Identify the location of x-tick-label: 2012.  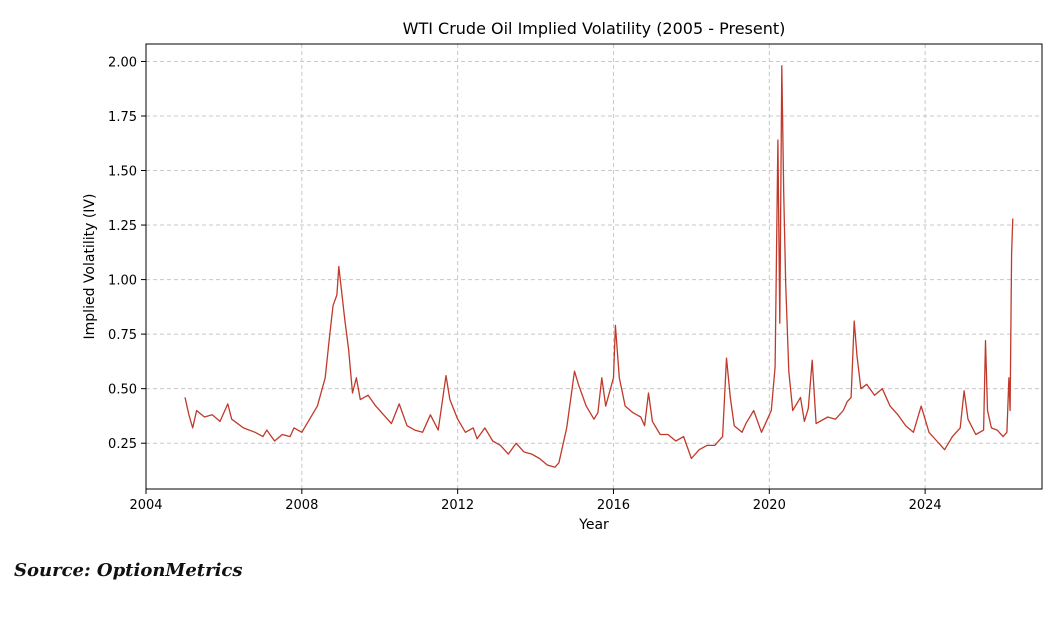
(457, 505).